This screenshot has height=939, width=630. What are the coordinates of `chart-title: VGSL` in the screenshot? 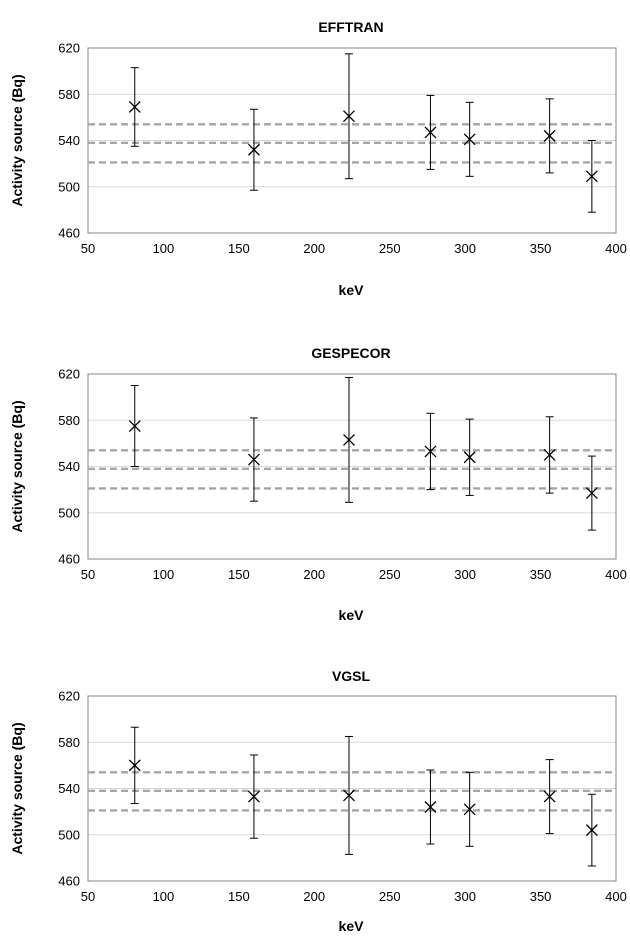 It's located at (351, 676).